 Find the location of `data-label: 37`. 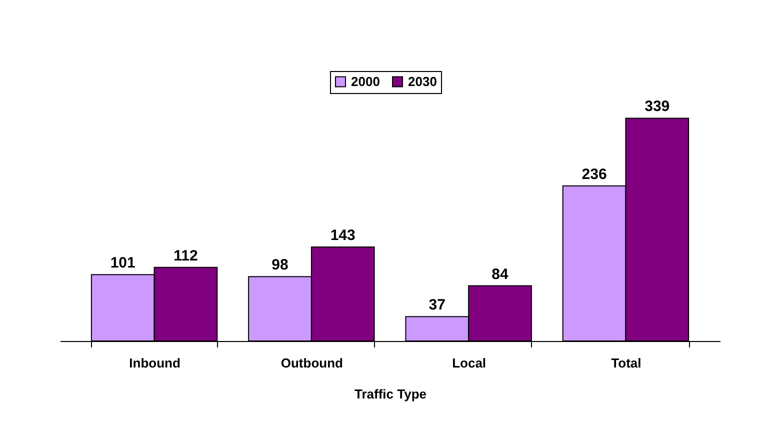

data-label: 37 is located at coordinates (437, 305).